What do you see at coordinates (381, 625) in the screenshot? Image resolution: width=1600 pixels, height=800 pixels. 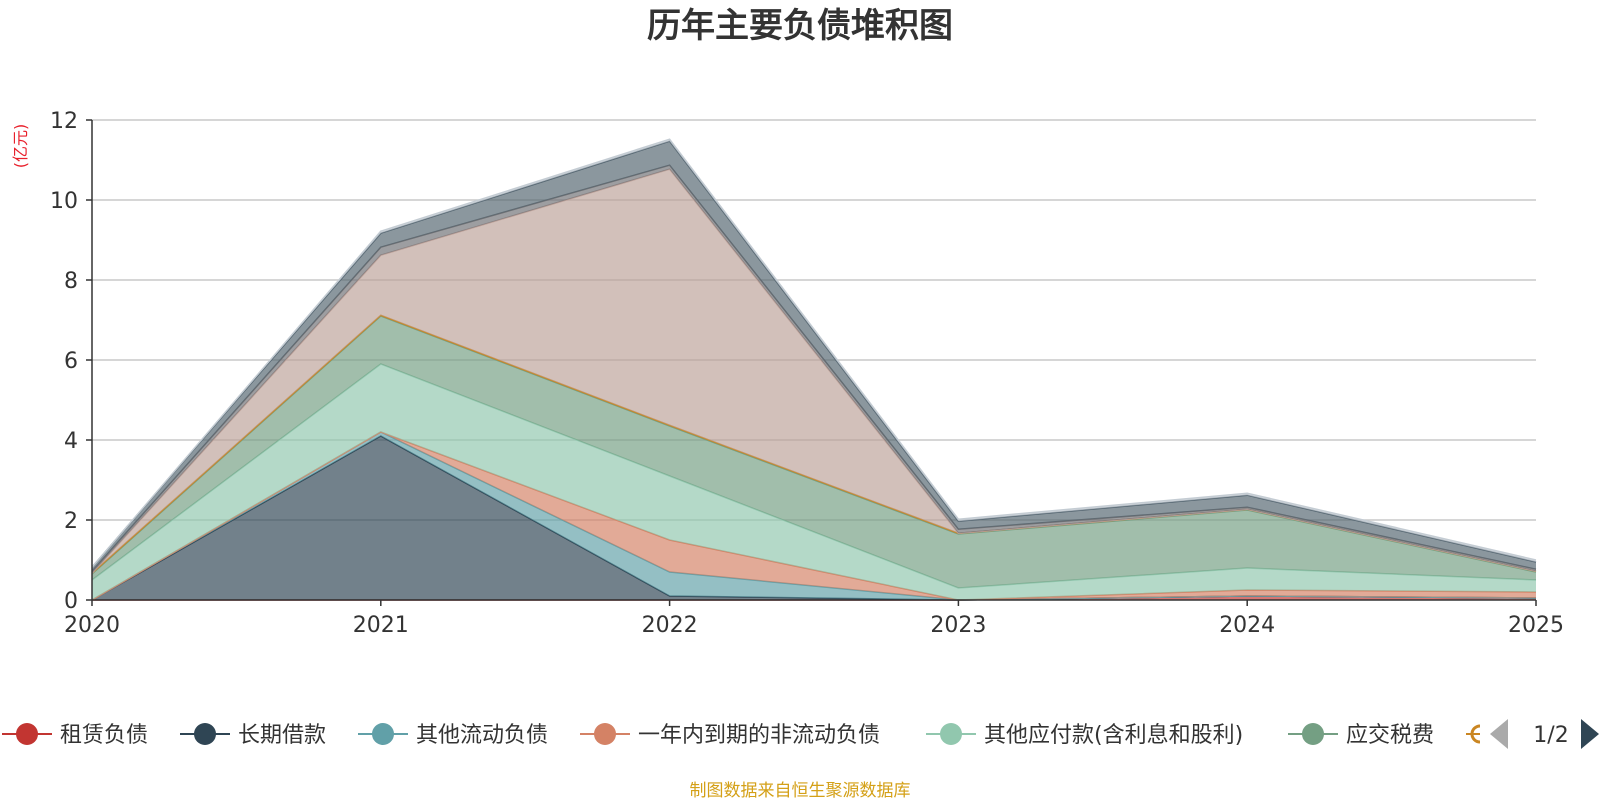 I see `x-tick-label: 2021` at bounding box center [381, 625].